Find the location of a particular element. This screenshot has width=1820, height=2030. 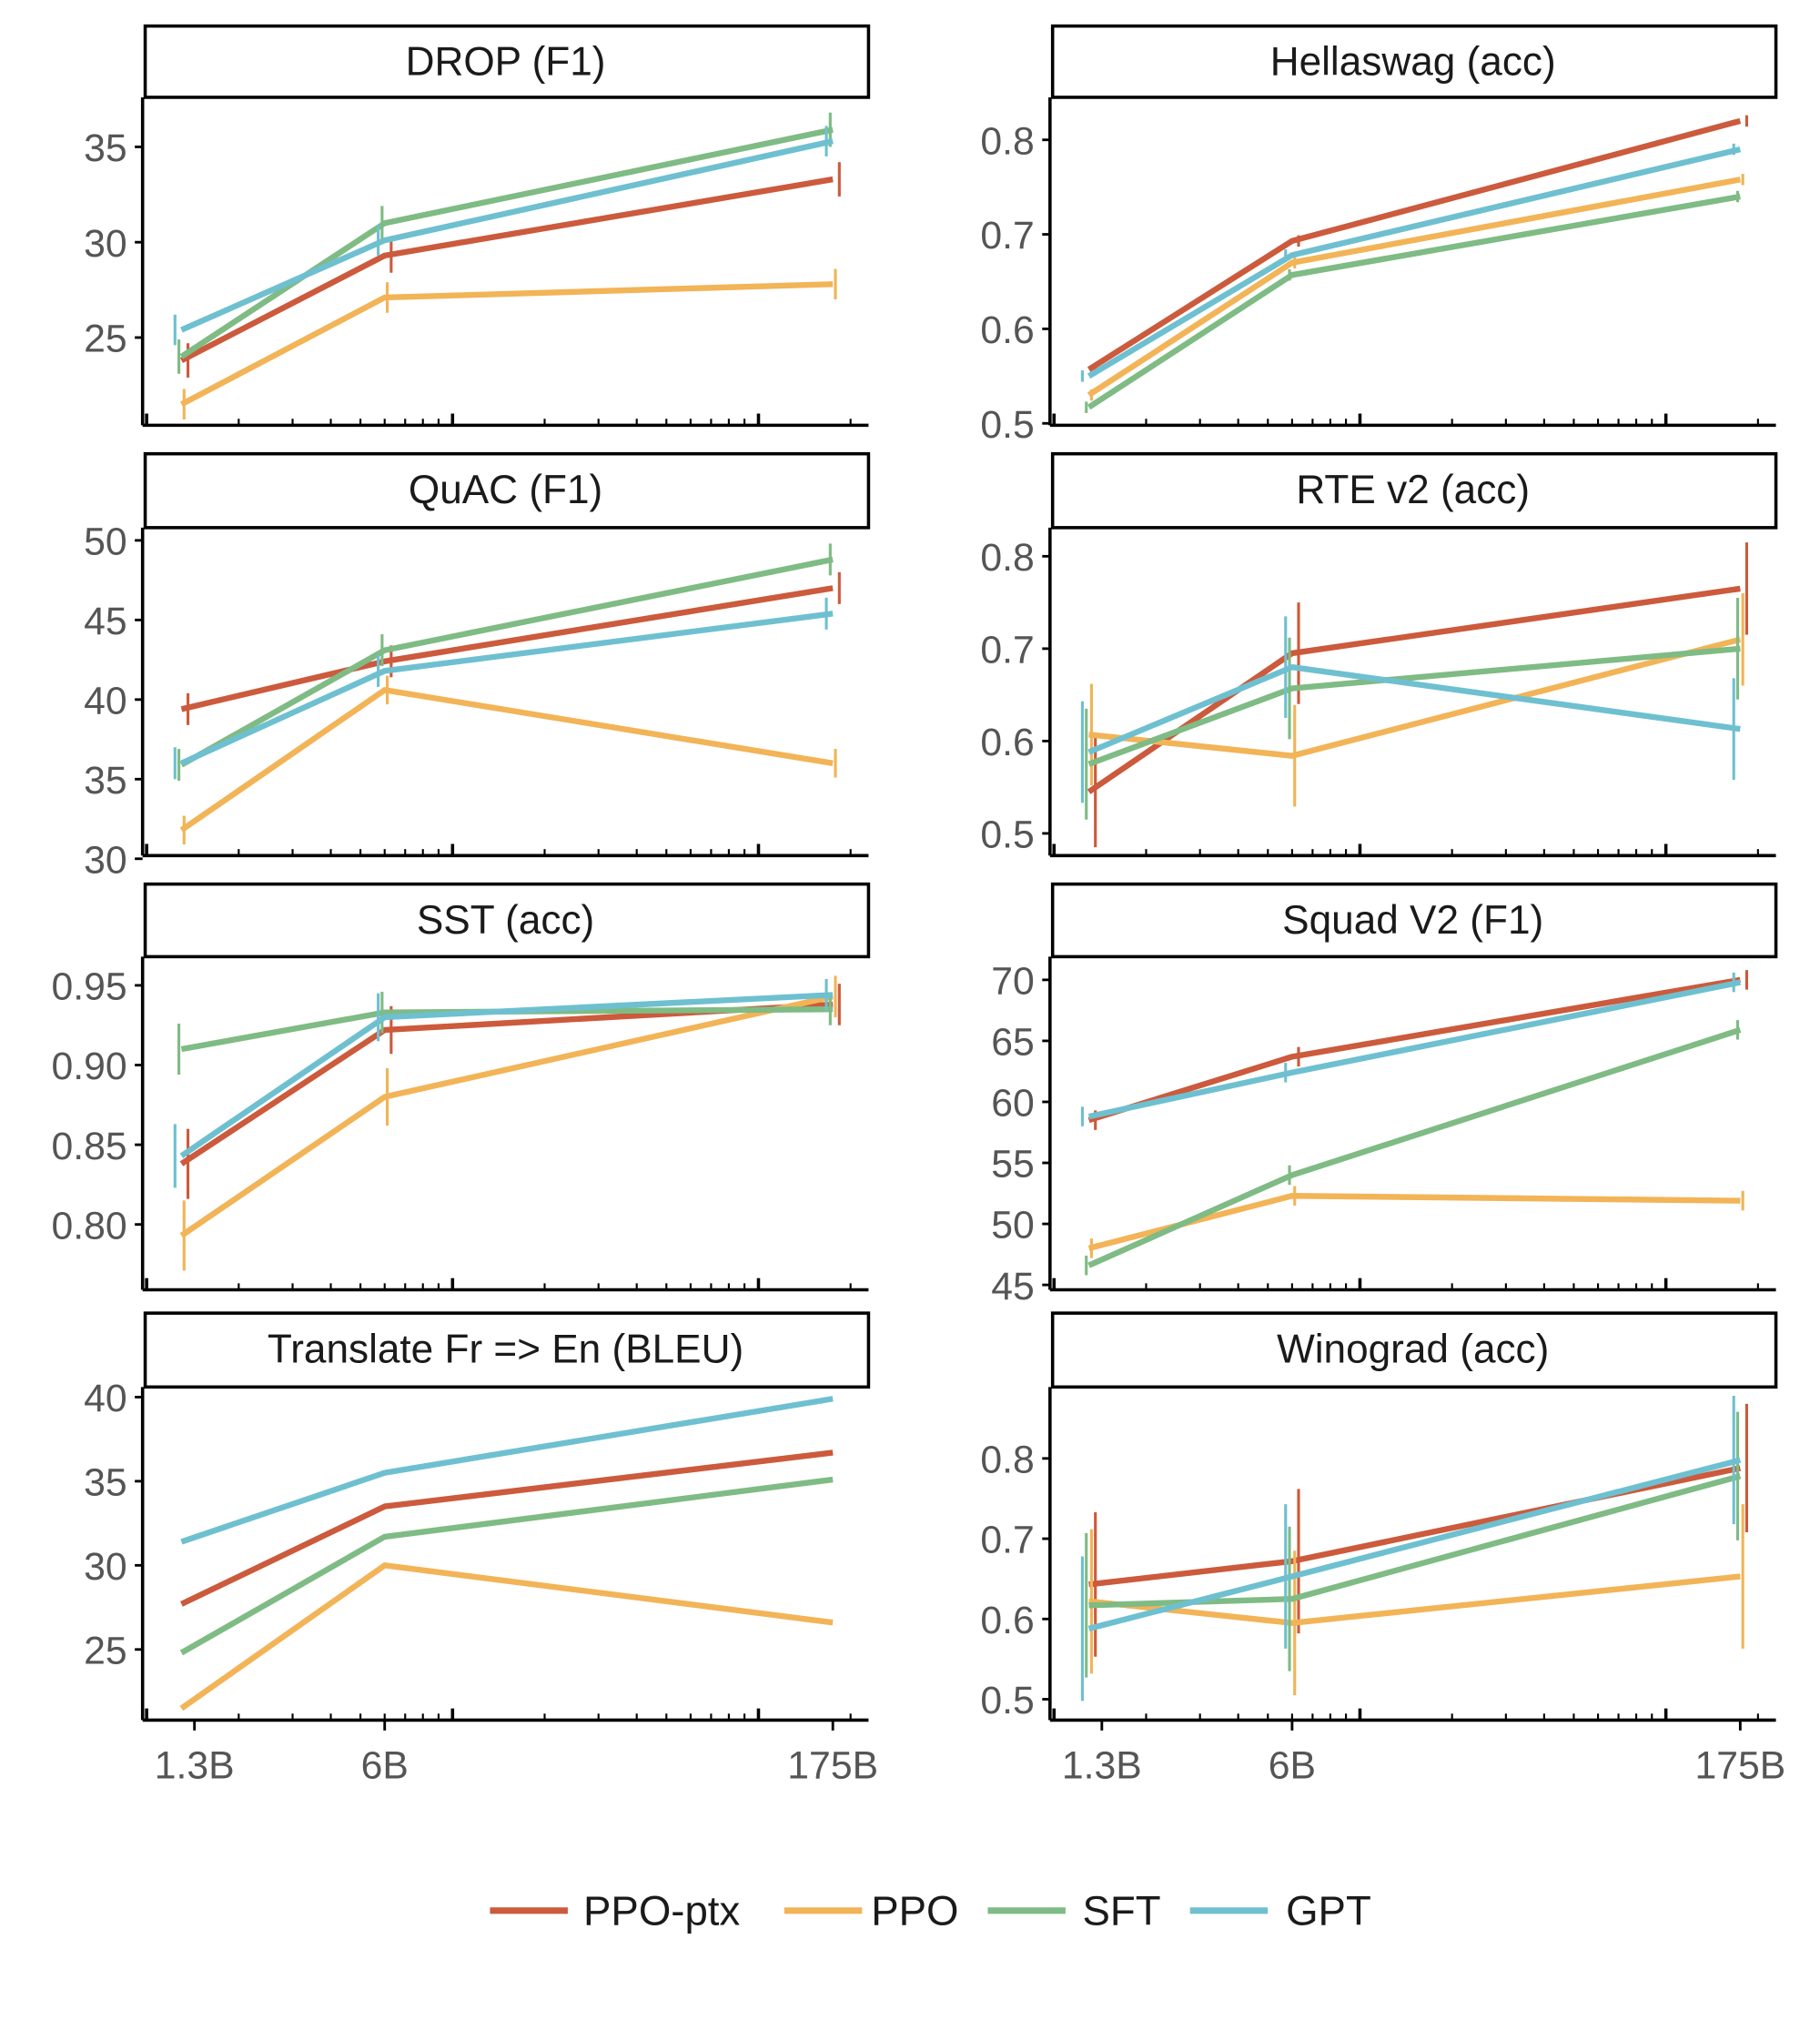

panel-2: QuAC (F1) 30 35 40 45 50 is located at coordinates (478, 666).